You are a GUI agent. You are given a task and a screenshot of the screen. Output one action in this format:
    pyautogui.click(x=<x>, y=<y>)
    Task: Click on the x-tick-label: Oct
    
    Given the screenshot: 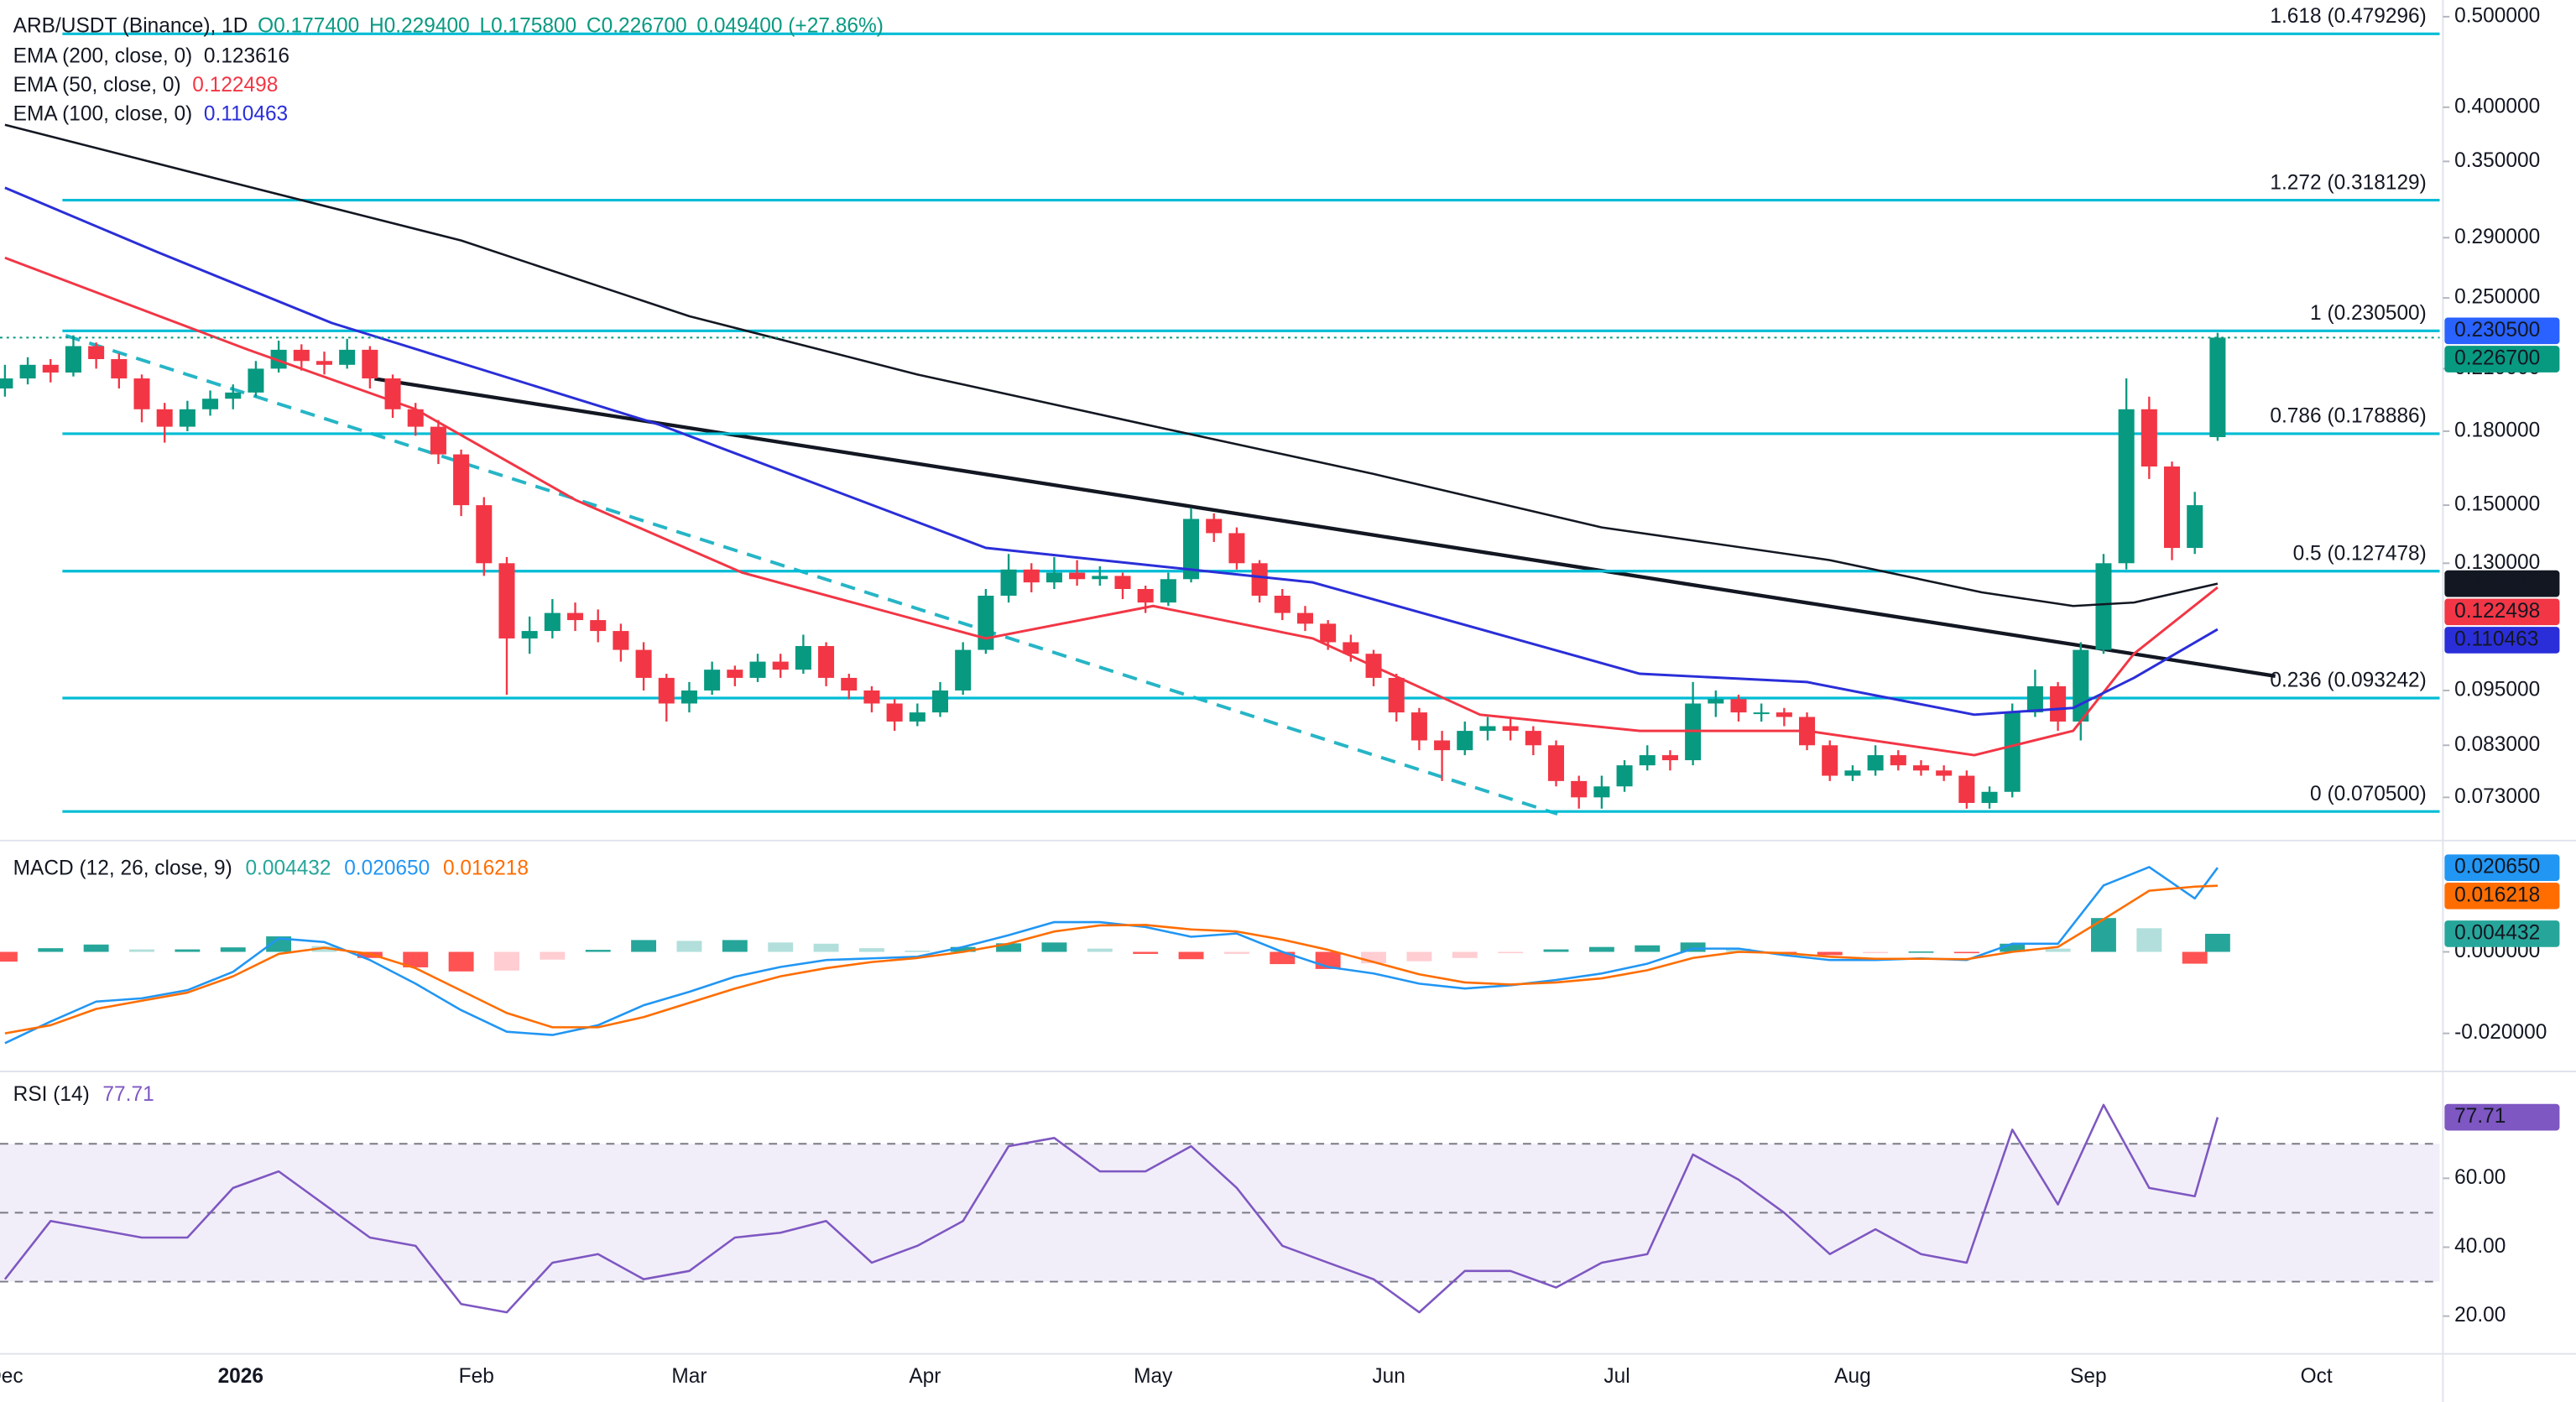 What is the action you would take?
    pyautogui.click(x=2317, y=1376)
    